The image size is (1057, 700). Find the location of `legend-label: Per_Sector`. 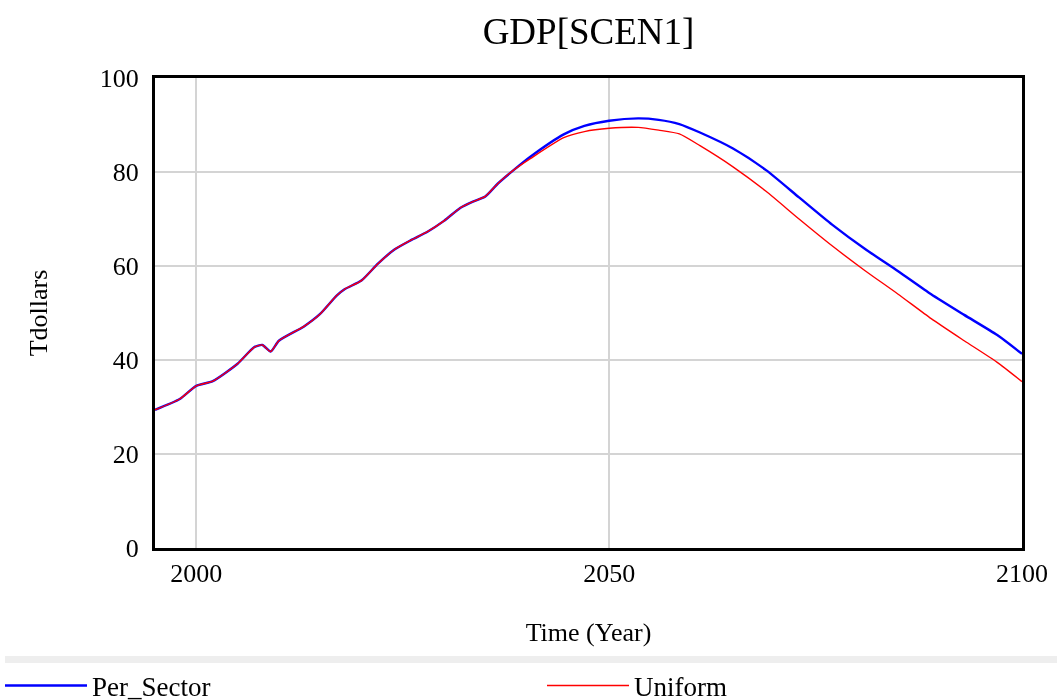

legend-label: Per_Sector is located at coordinates (151, 686).